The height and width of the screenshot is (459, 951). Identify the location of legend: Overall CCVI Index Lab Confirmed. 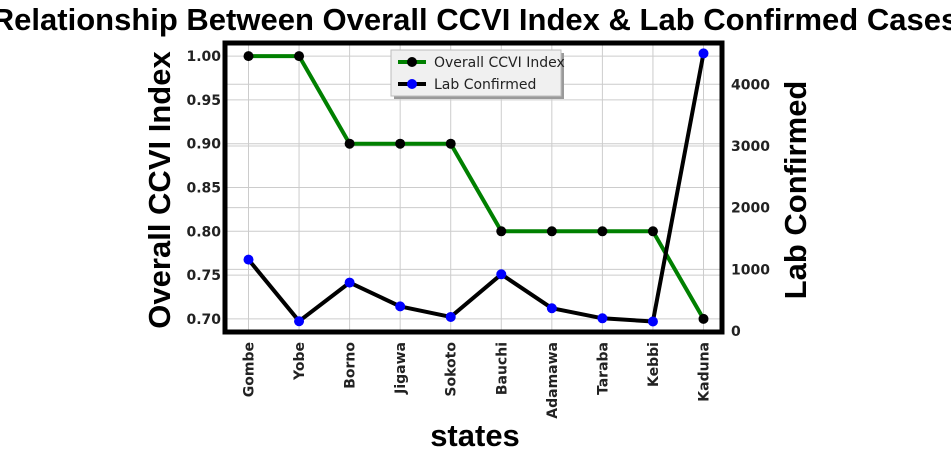
(477, 74).